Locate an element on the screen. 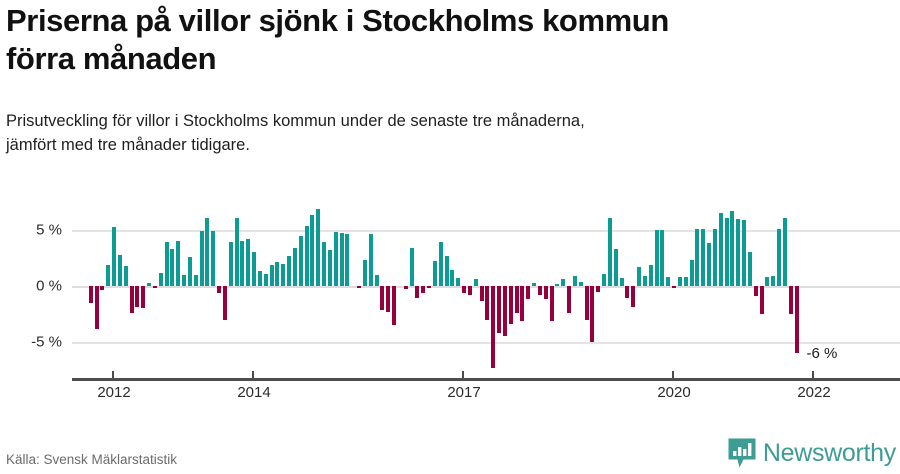 The image size is (900, 474). newsworthy-logo: Newsworthy is located at coordinates (812, 453).